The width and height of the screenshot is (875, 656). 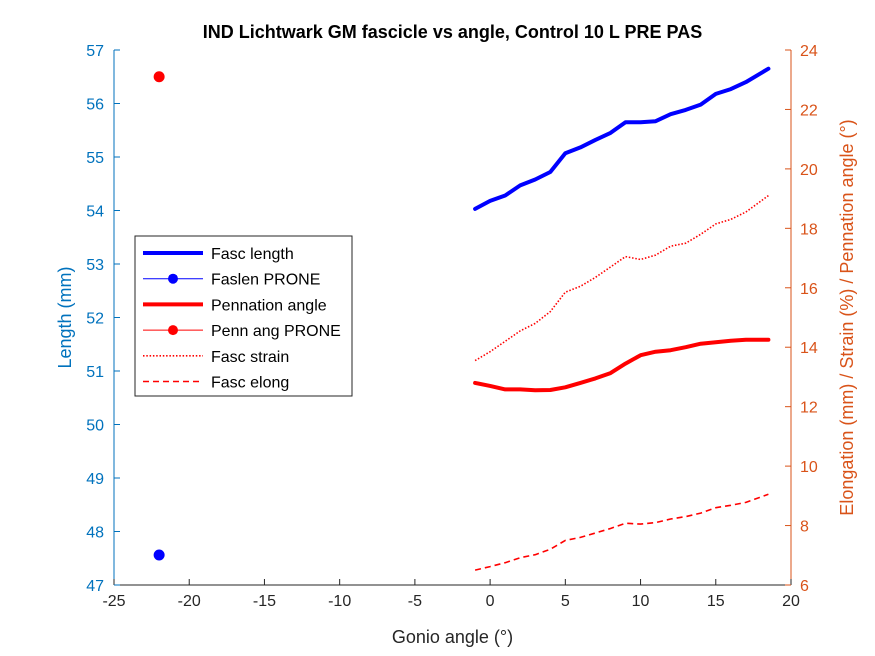 What do you see at coordinates (95, 533) in the screenshot?
I see `y-left-tick-label: 48` at bounding box center [95, 533].